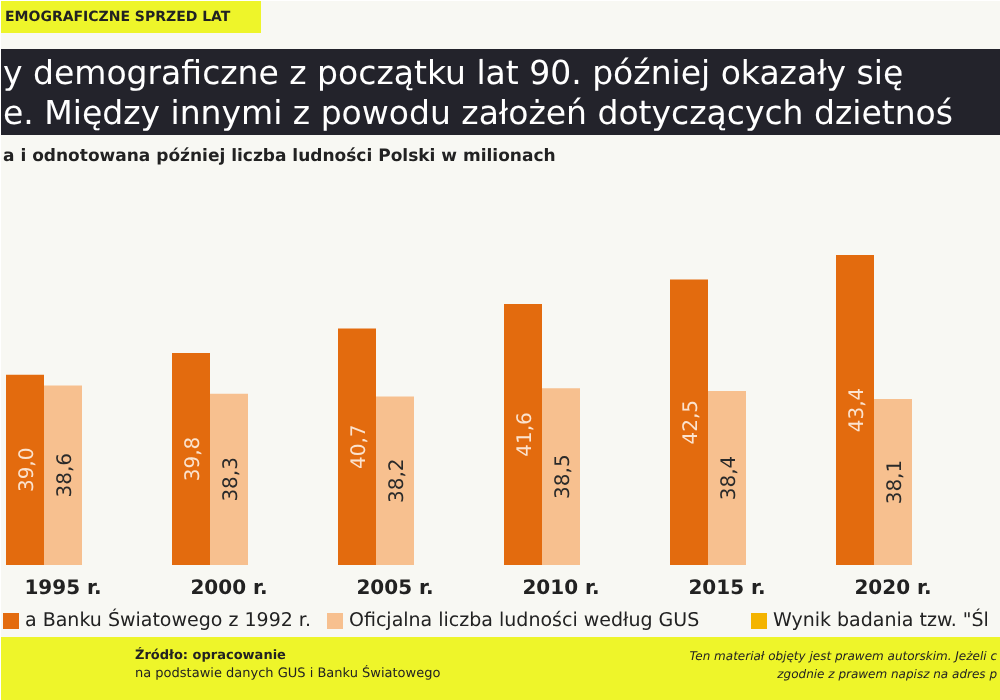 The height and width of the screenshot is (700, 1000). What do you see at coordinates (858, 410) in the screenshot?
I see `data-label: 43,4` at bounding box center [858, 410].